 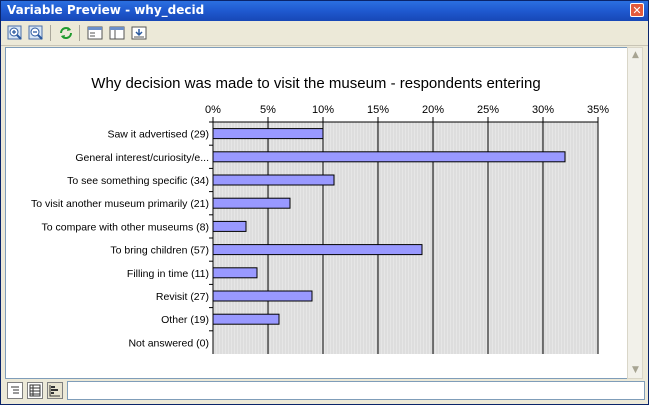 I want to click on category-label: To visit another museum primarily (21), so click(x=120, y=204).